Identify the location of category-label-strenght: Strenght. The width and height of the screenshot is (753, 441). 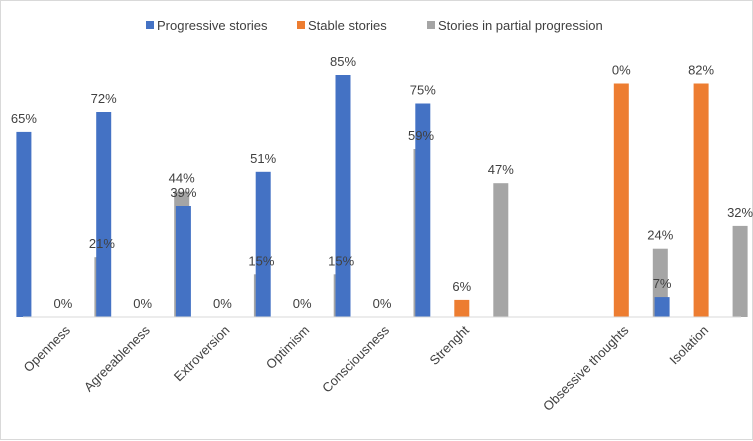
(450, 345).